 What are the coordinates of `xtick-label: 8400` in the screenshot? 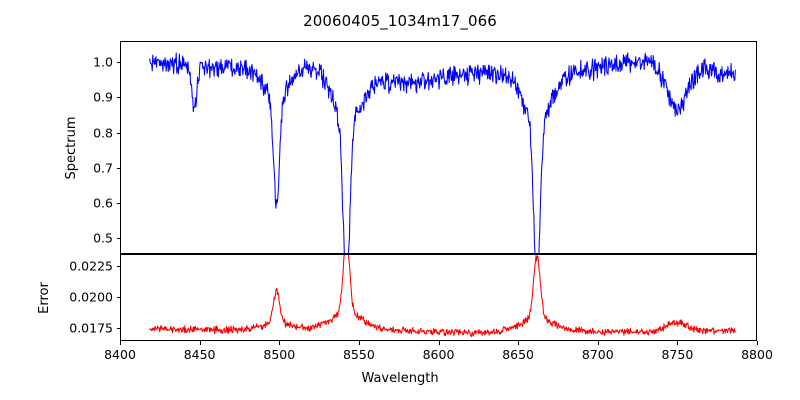 It's located at (120, 354).